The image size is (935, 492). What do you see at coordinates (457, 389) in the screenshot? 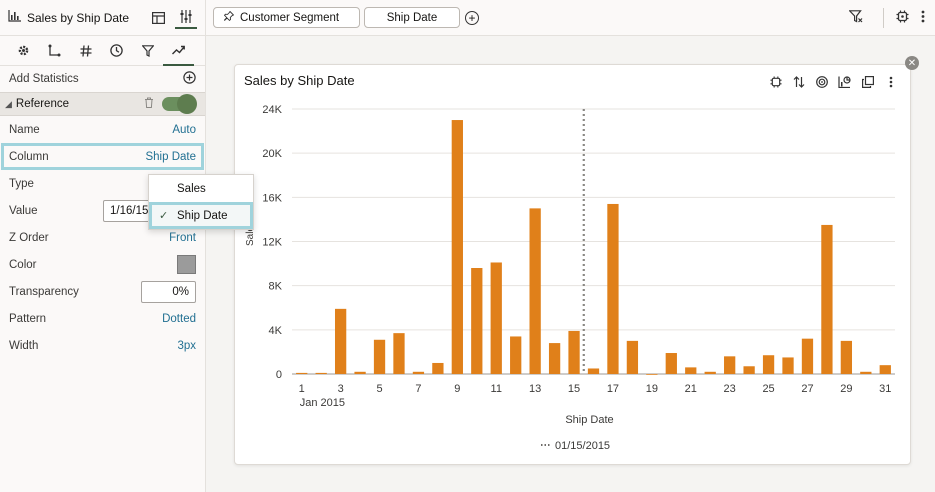
I see `x-tick-label: 9` at bounding box center [457, 389].